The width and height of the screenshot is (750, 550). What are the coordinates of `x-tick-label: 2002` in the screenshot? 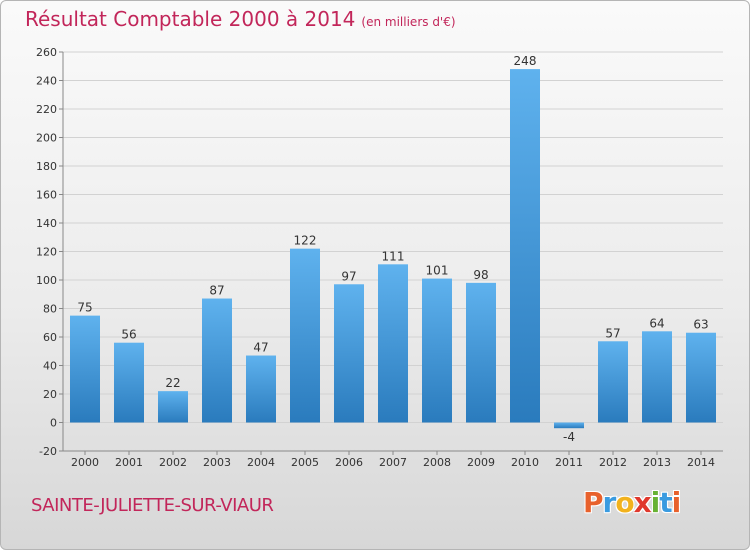 It's located at (173, 462).